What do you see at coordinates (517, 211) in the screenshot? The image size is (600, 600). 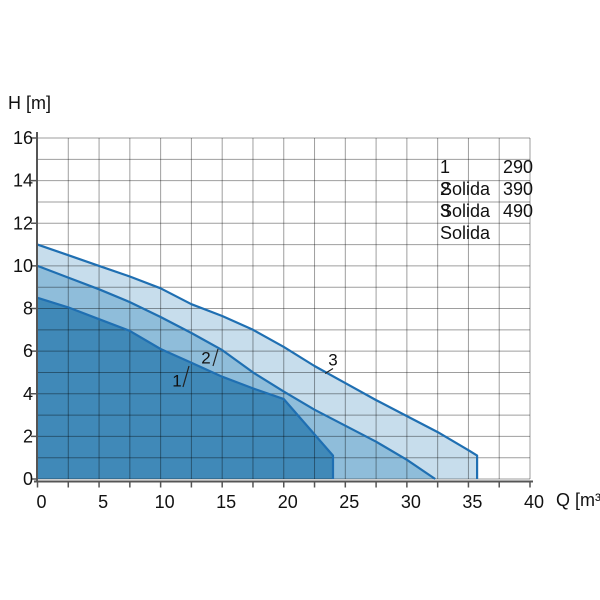 I see `legend-value: 490` at bounding box center [517, 211].